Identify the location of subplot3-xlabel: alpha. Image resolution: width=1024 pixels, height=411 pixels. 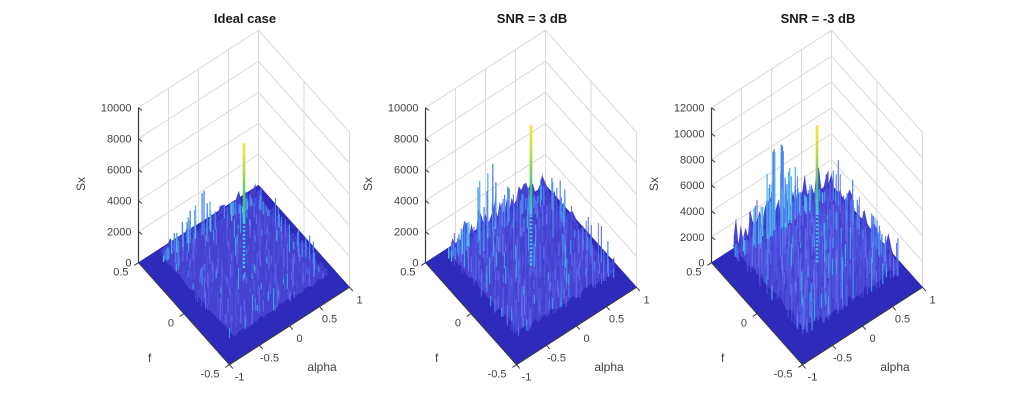
(895, 367).